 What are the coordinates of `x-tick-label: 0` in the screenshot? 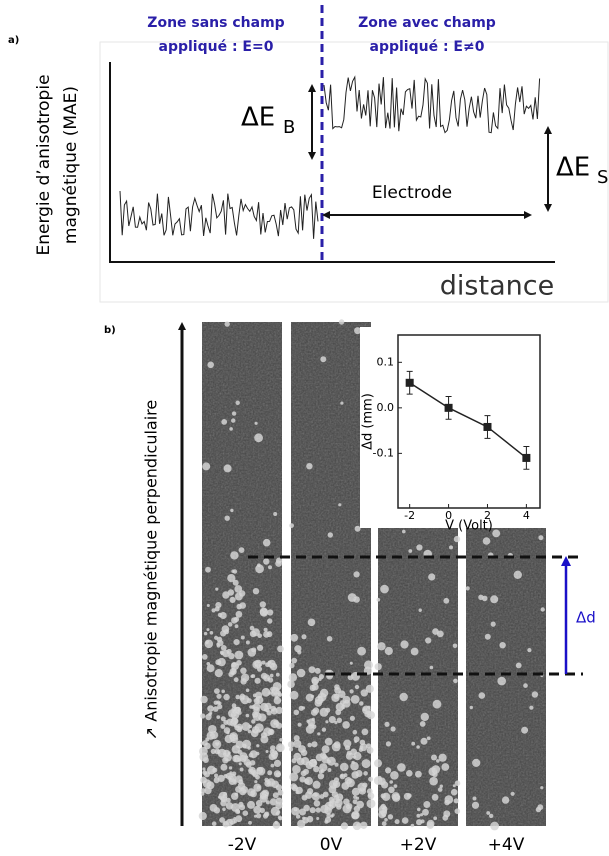 It's located at (448, 515).